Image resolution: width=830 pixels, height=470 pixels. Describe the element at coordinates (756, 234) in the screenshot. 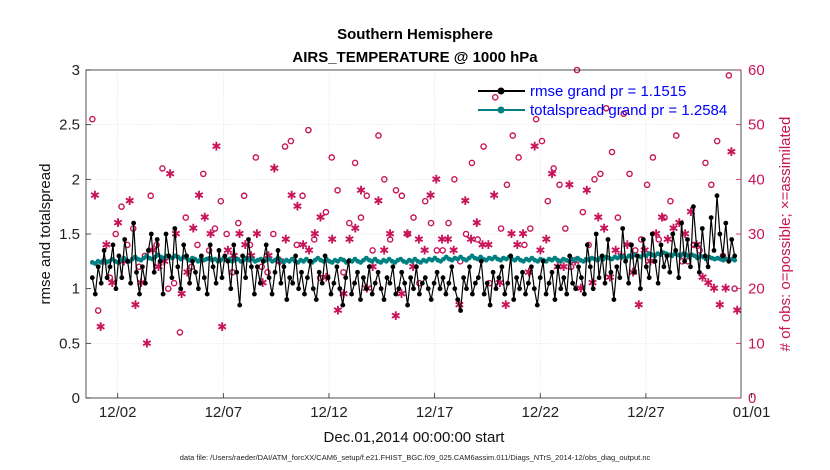

I see `y2-tick-label: 30` at that location.